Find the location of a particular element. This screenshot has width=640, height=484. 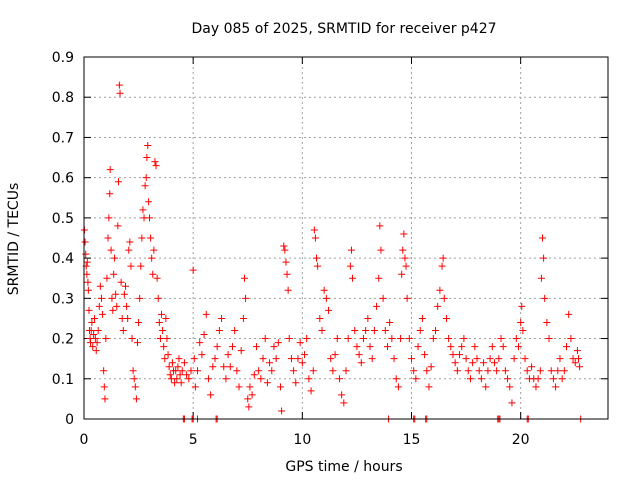

x-tick-label: 0 is located at coordinates (84, 440).